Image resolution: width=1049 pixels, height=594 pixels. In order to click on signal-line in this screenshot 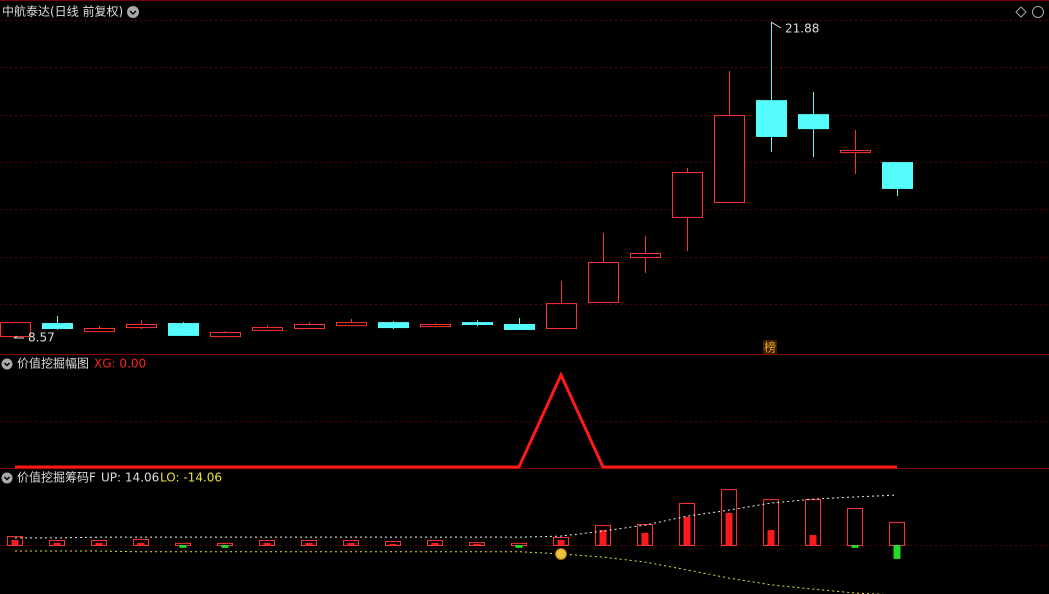, I will do `click(456, 420)`.